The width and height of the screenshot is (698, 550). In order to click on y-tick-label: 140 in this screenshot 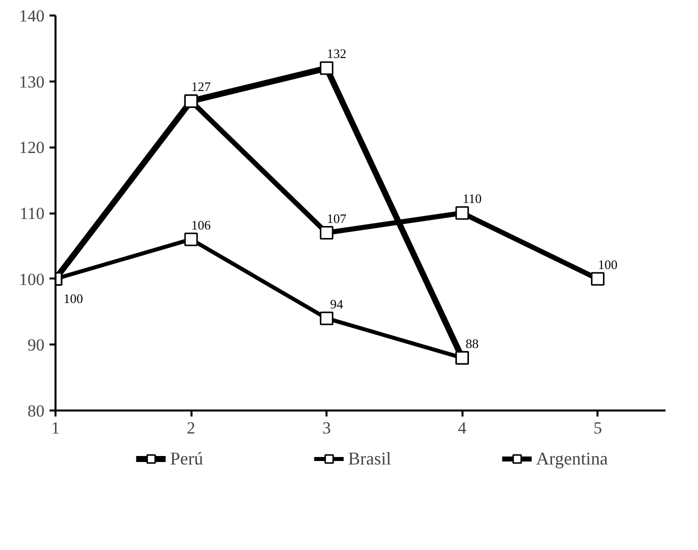, I will do `click(31, 16)`.